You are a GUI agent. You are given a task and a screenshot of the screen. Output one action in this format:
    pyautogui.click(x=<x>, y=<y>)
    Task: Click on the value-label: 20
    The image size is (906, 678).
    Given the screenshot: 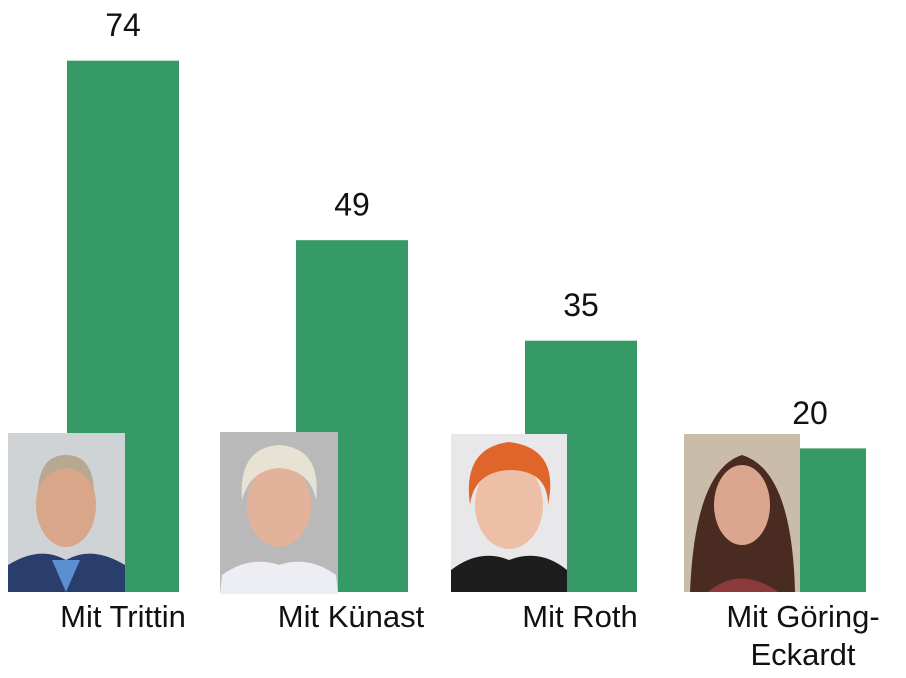 What is the action you would take?
    pyautogui.click(x=810, y=413)
    